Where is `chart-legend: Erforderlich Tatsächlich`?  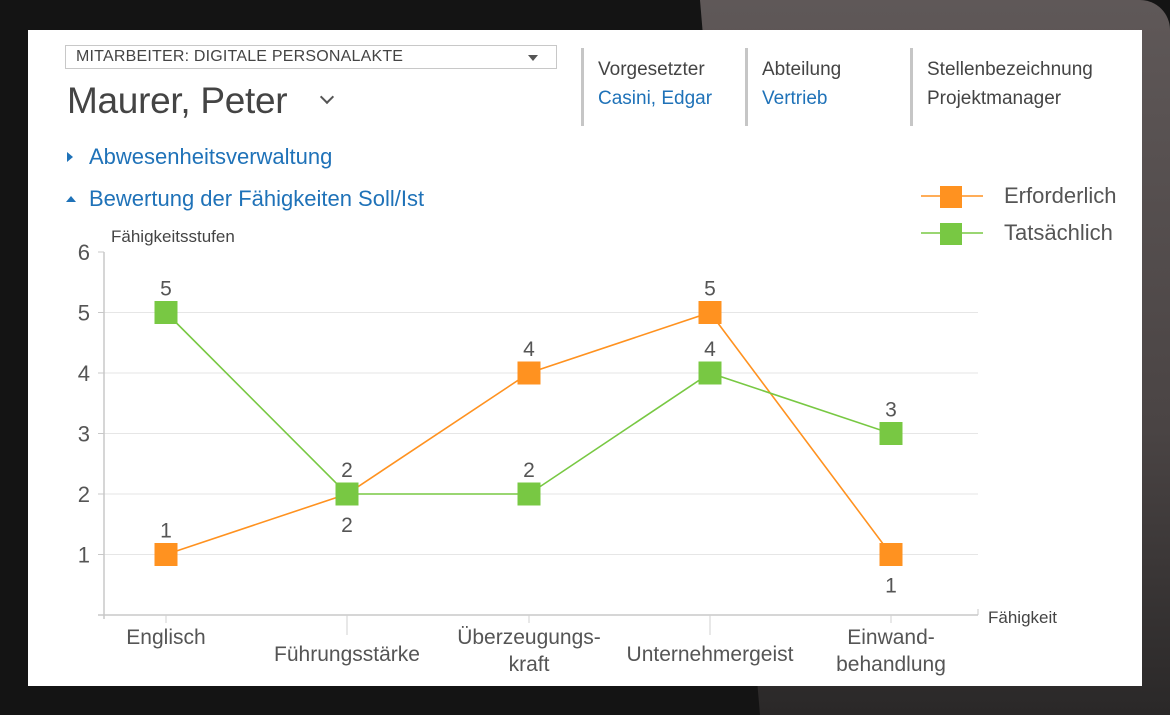 chart-legend: Erforderlich Tatsächlich is located at coordinates (1026, 218).